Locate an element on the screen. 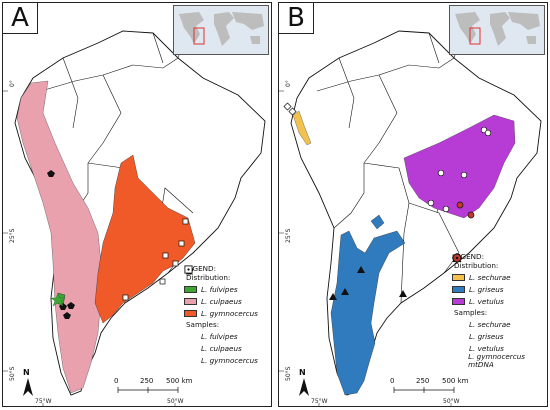 The width and height of the screenshot is (550, 410). diamond-dot-icon is located at coordinates (458, 291).